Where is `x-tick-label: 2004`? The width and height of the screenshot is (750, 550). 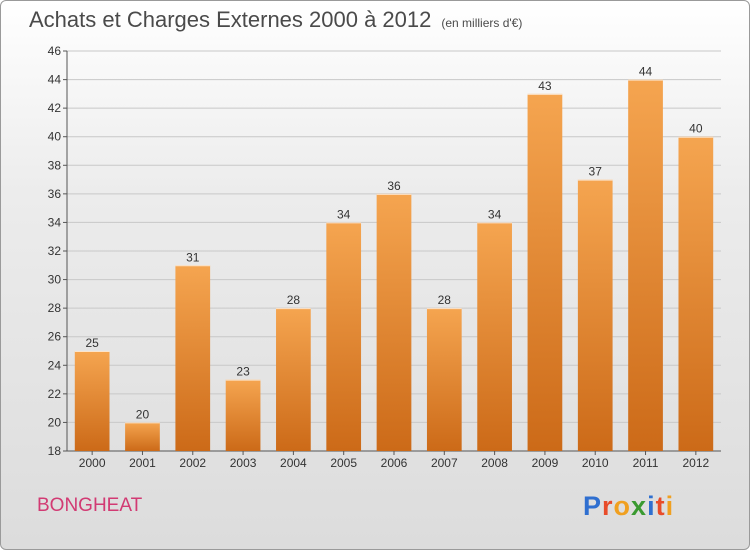 x-tick-label: 2004 is located at coordinates (293, 463).